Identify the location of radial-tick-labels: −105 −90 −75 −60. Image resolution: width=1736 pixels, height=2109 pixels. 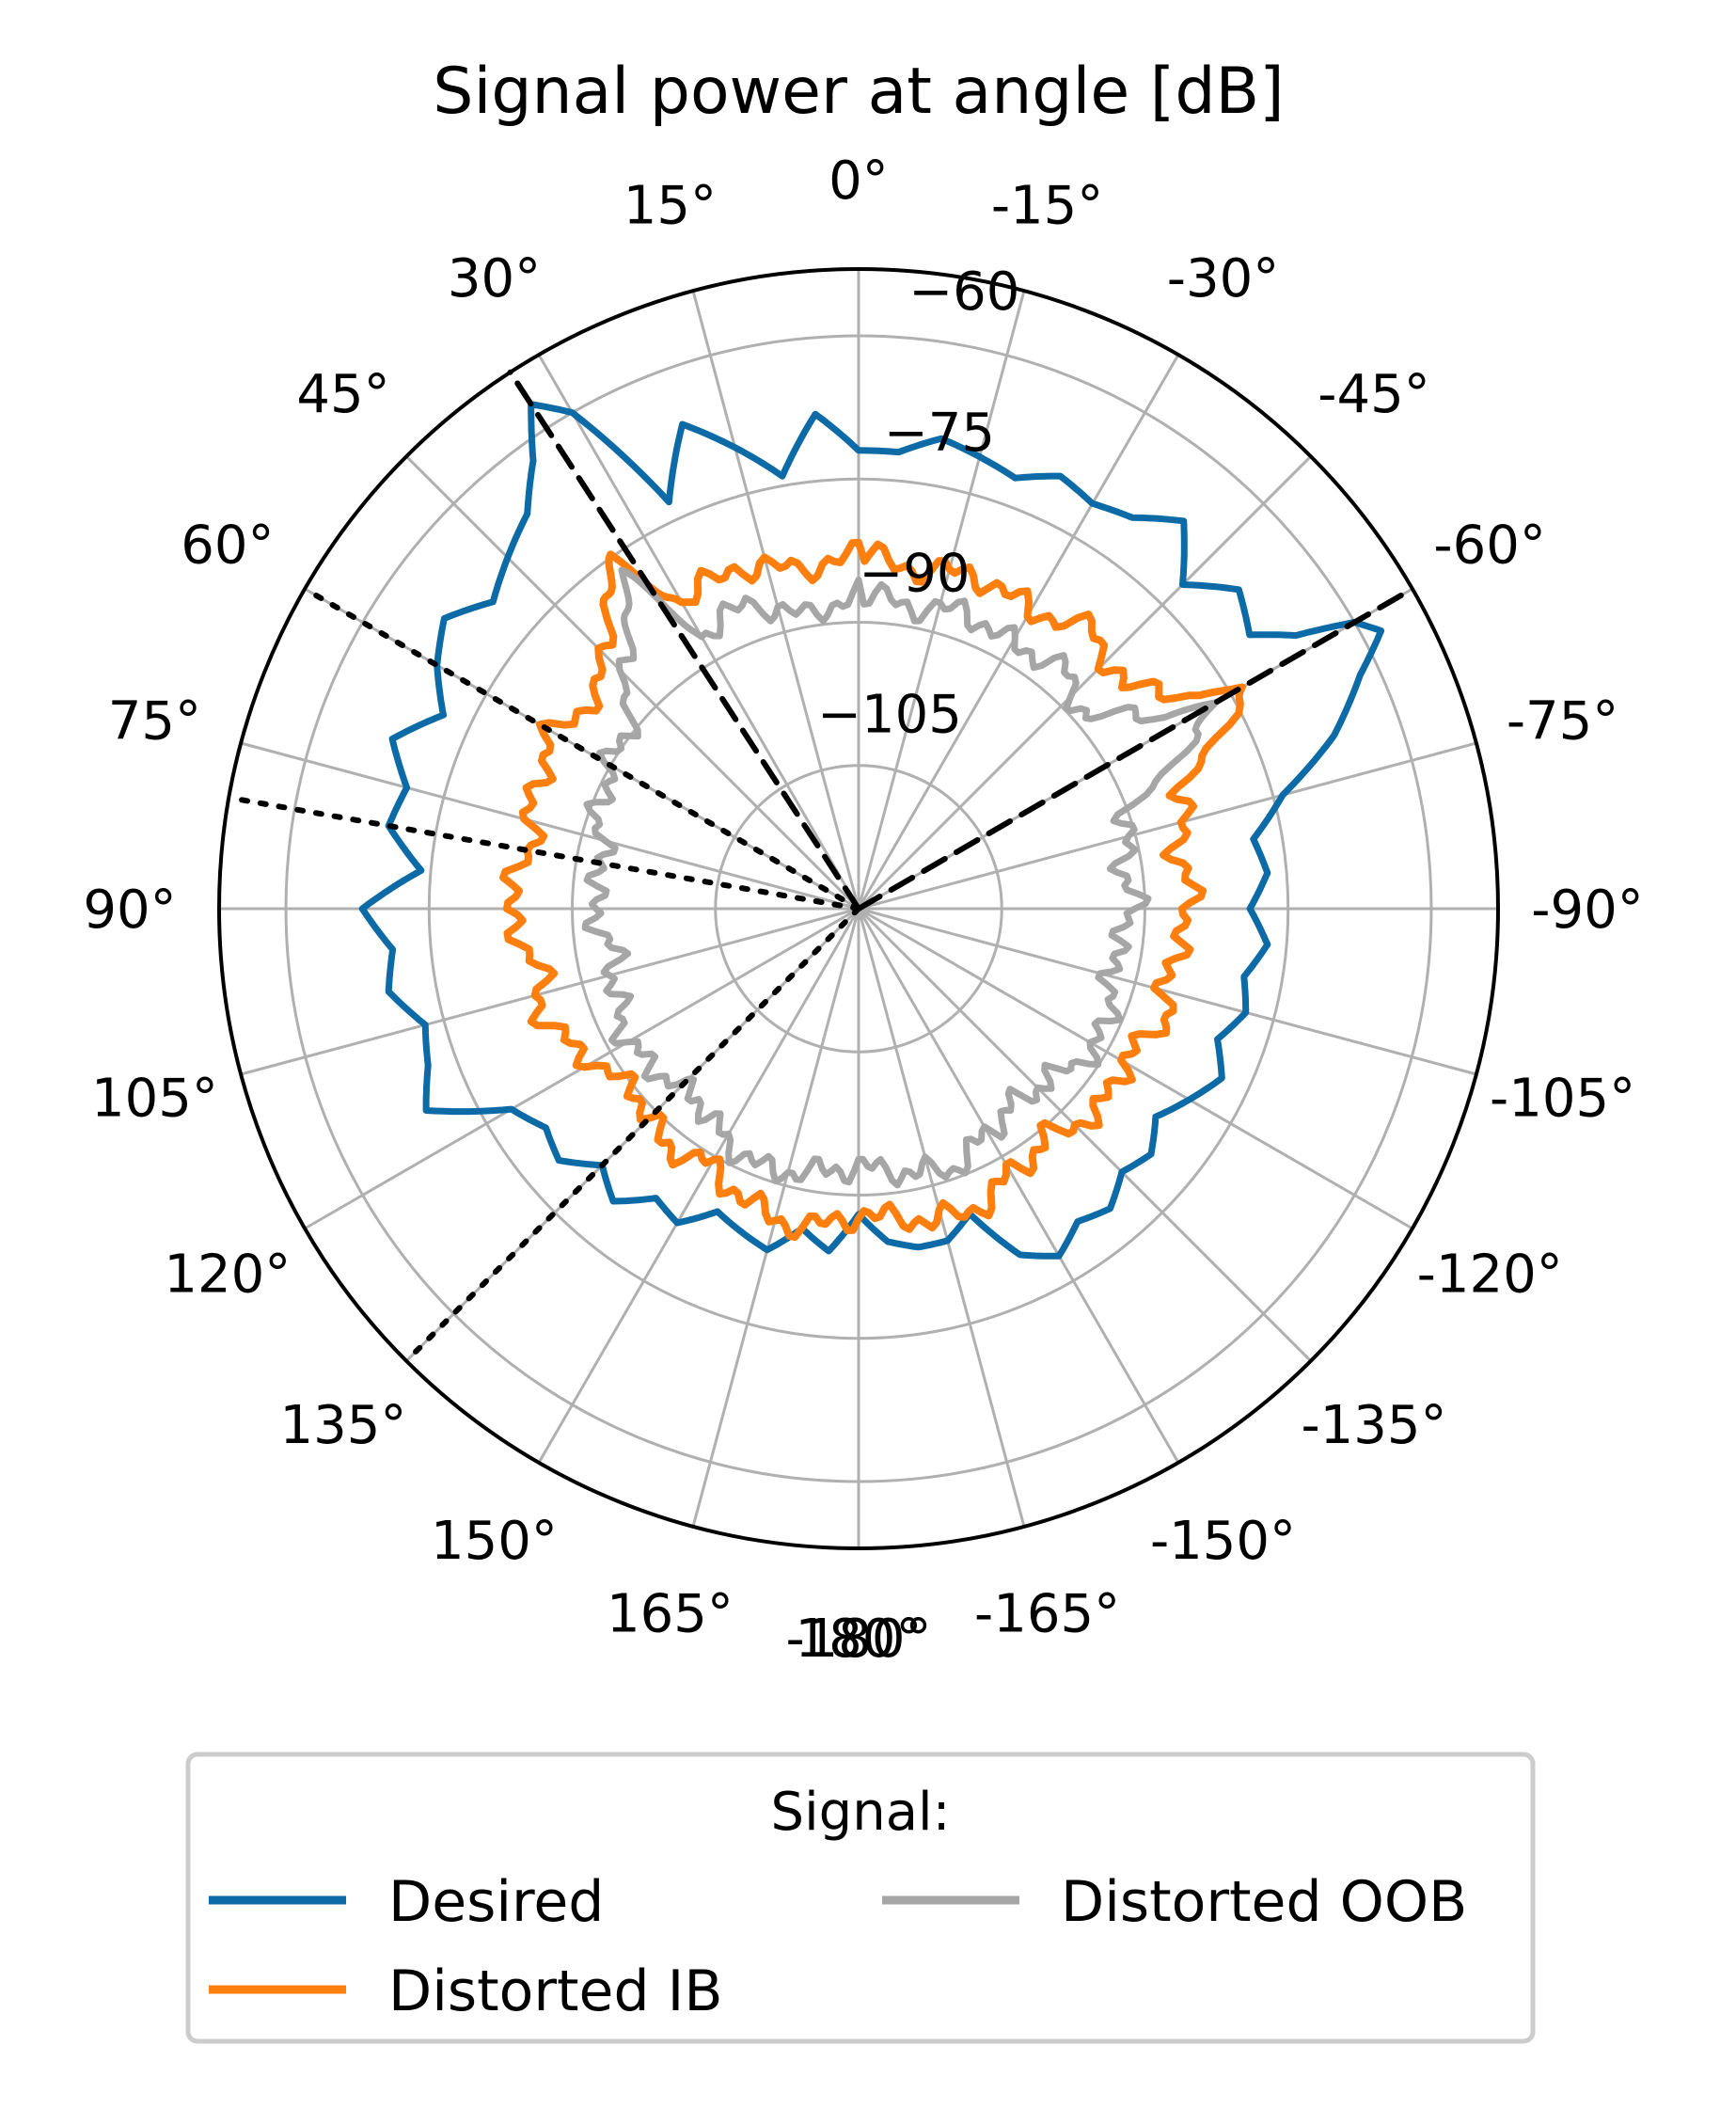
(918, 504).